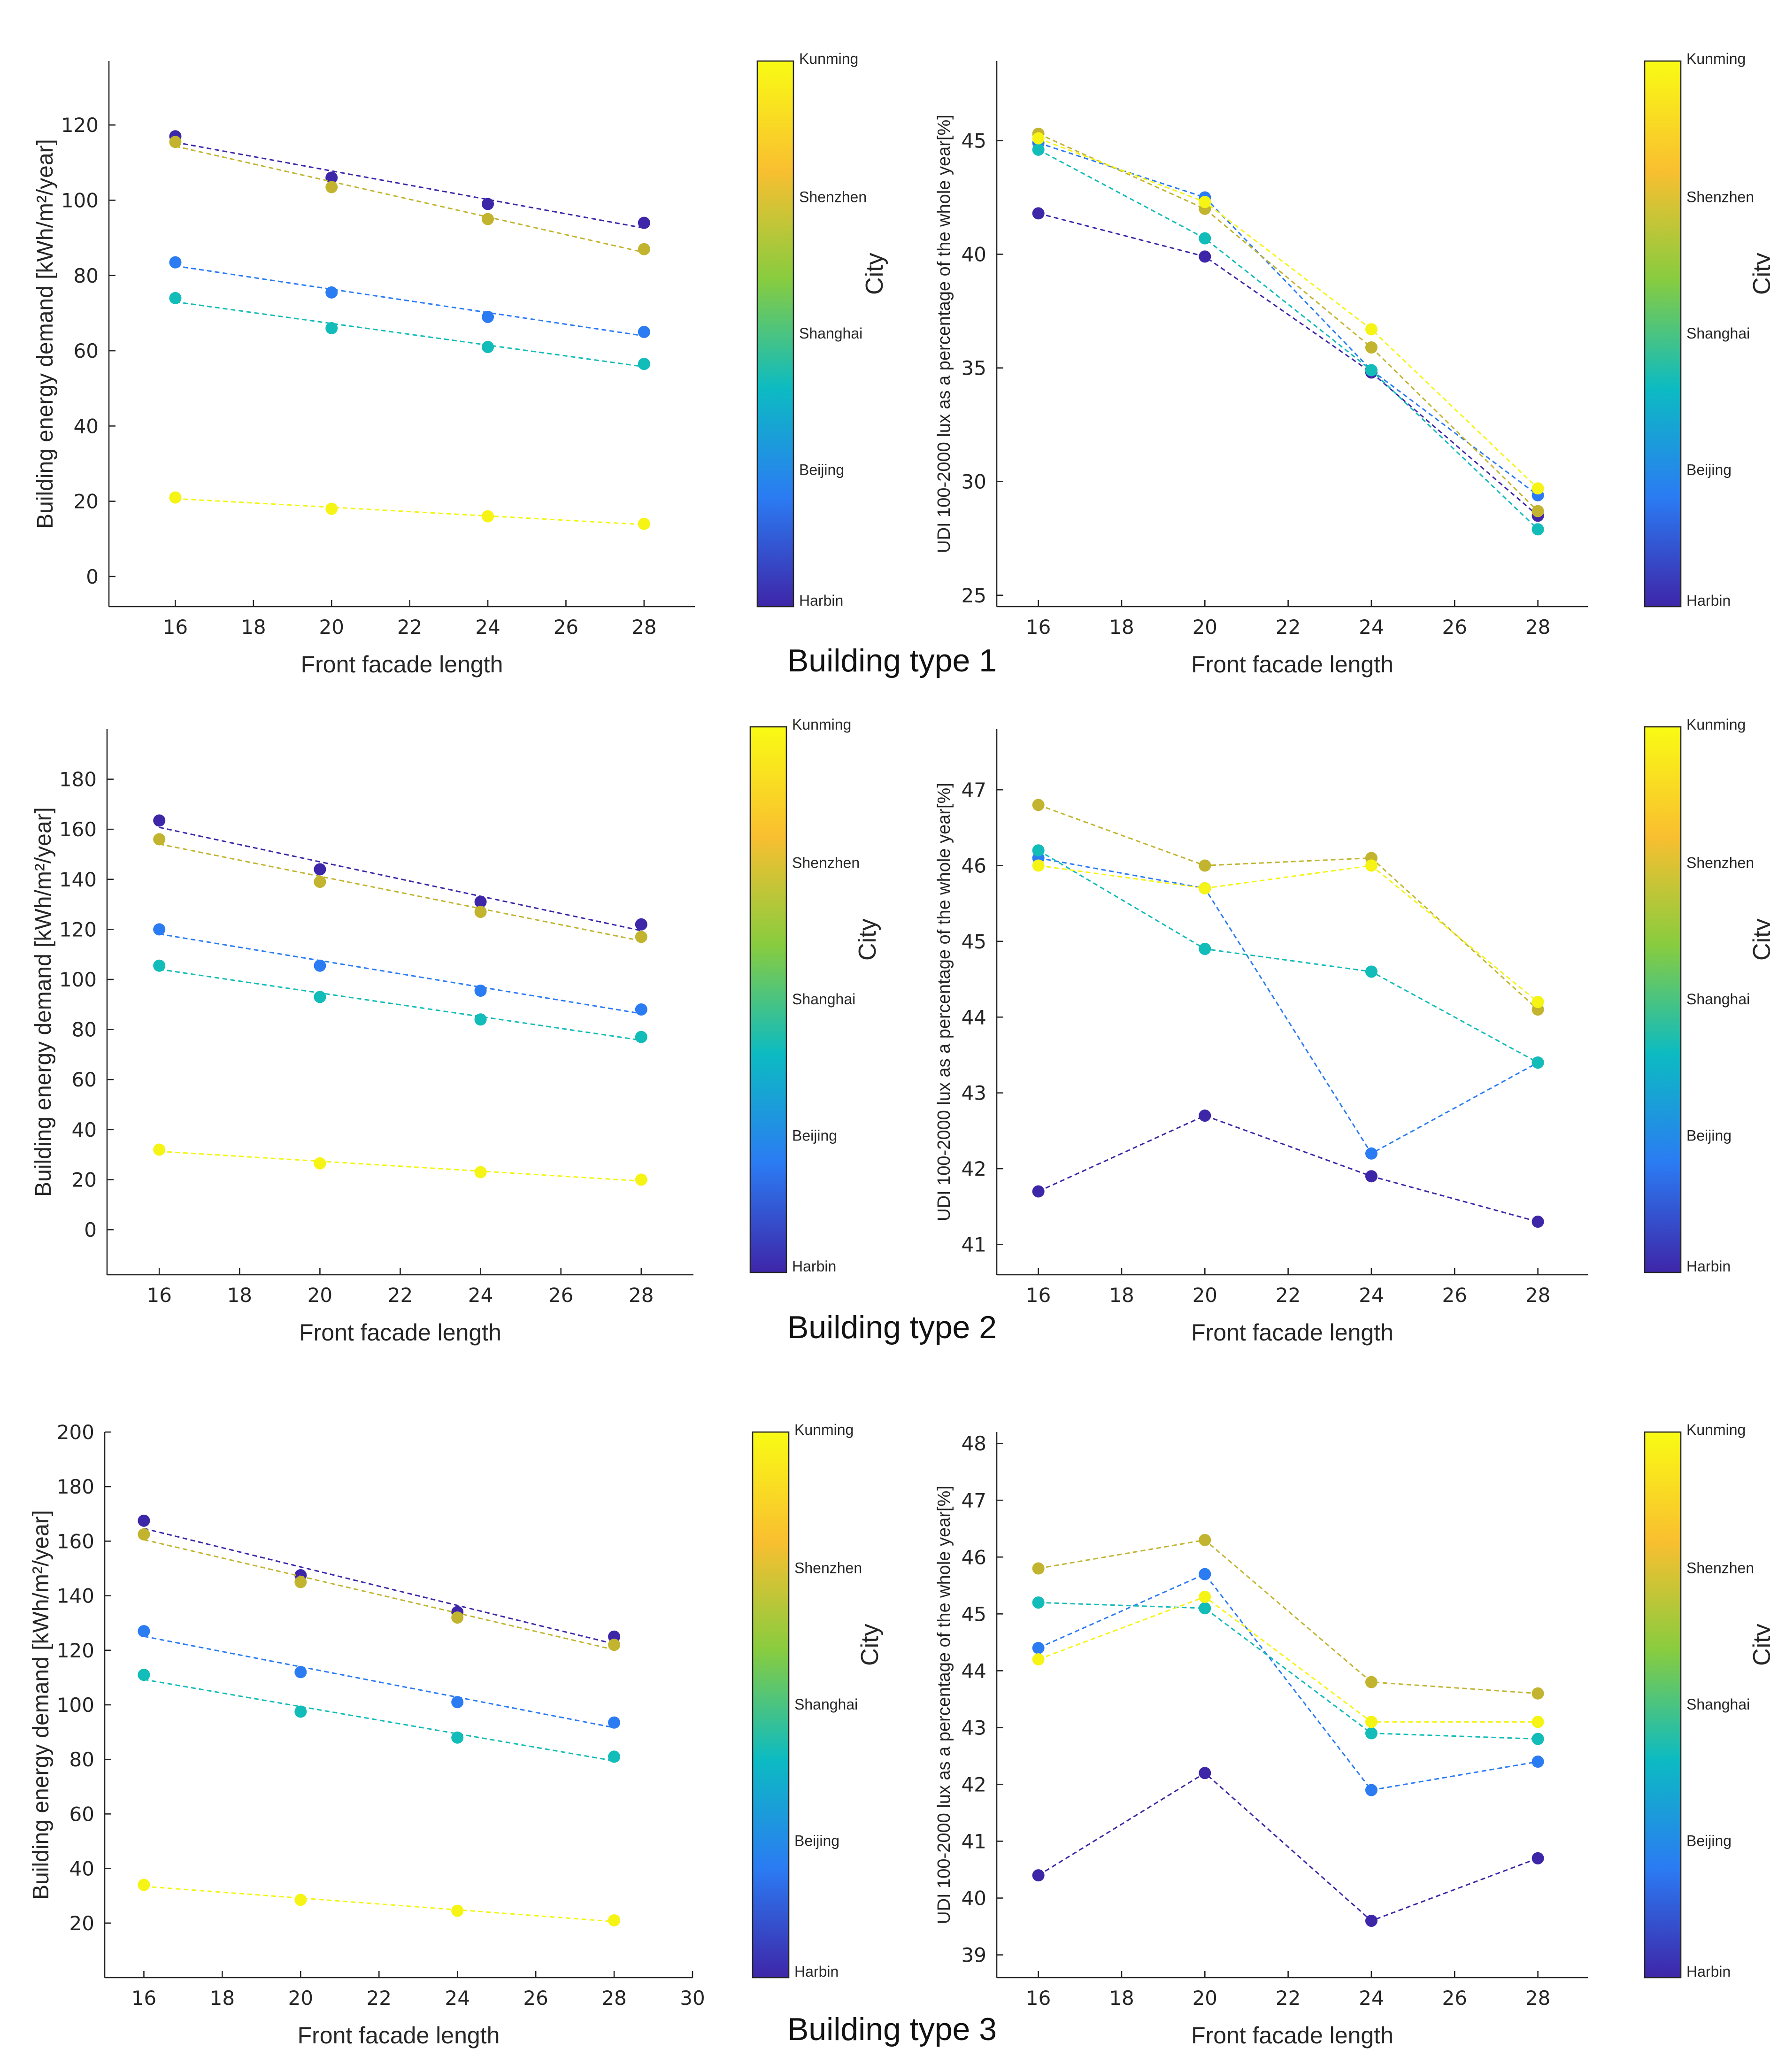 Image resolution: width=1770 pixels, height=2072 pixels. What do you see at coordinates (78, 879) in the screenshot?
I see `y-tick-label: 140` at bounding box center [78, 879].